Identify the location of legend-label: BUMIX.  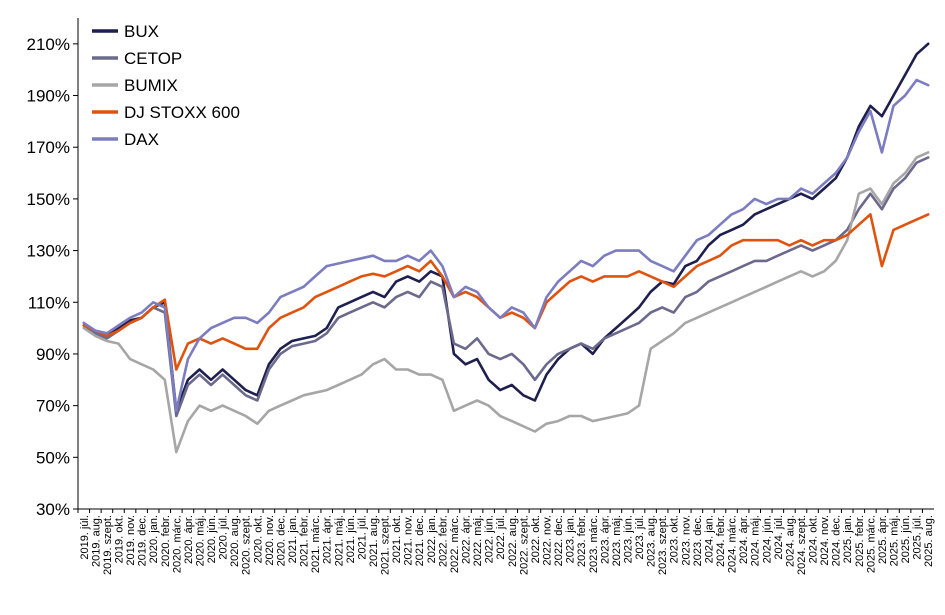
(151, 85).